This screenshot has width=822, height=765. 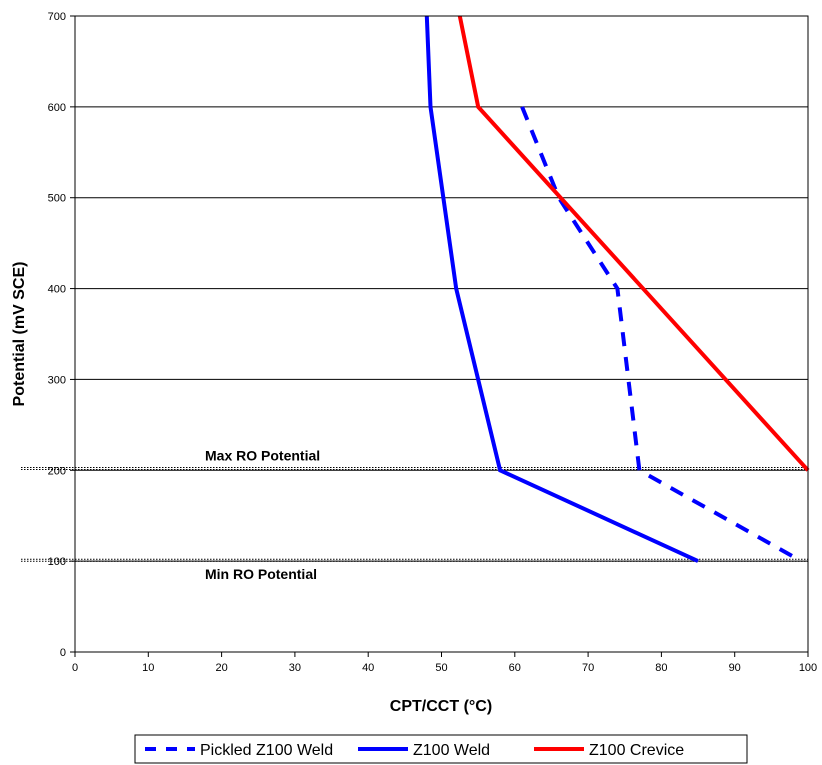 What do you see at coordinates (63, 653) in the screenshot?
I see `y-tick-label: 0` at bounding box center [63, 653].